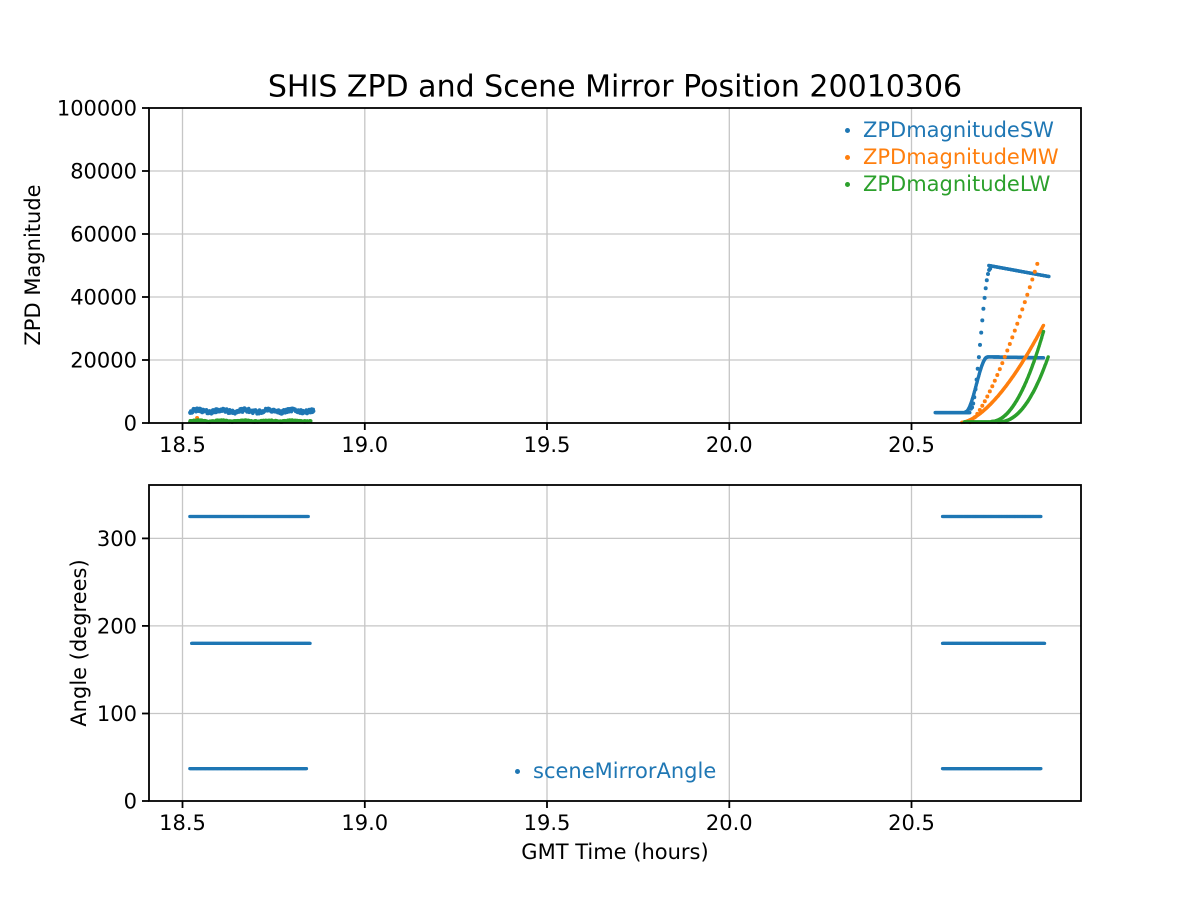  I want to click on legend-label: ZPDmagnitudeSW, so click(958, 130).